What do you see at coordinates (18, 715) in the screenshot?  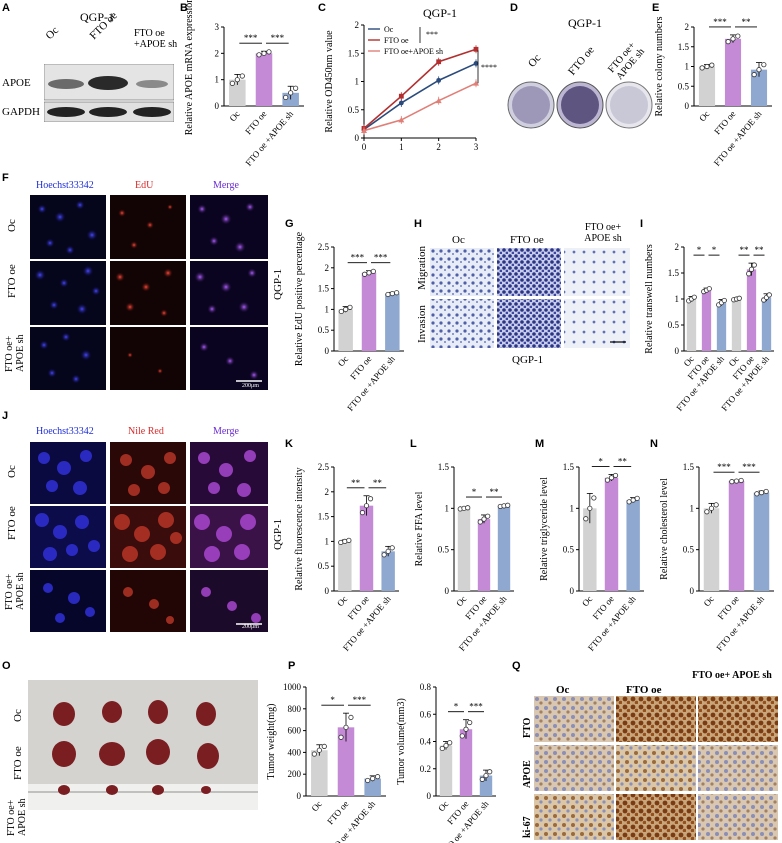 I see `panel-o-row-oc: Oc` at bounding box center [18, 715].